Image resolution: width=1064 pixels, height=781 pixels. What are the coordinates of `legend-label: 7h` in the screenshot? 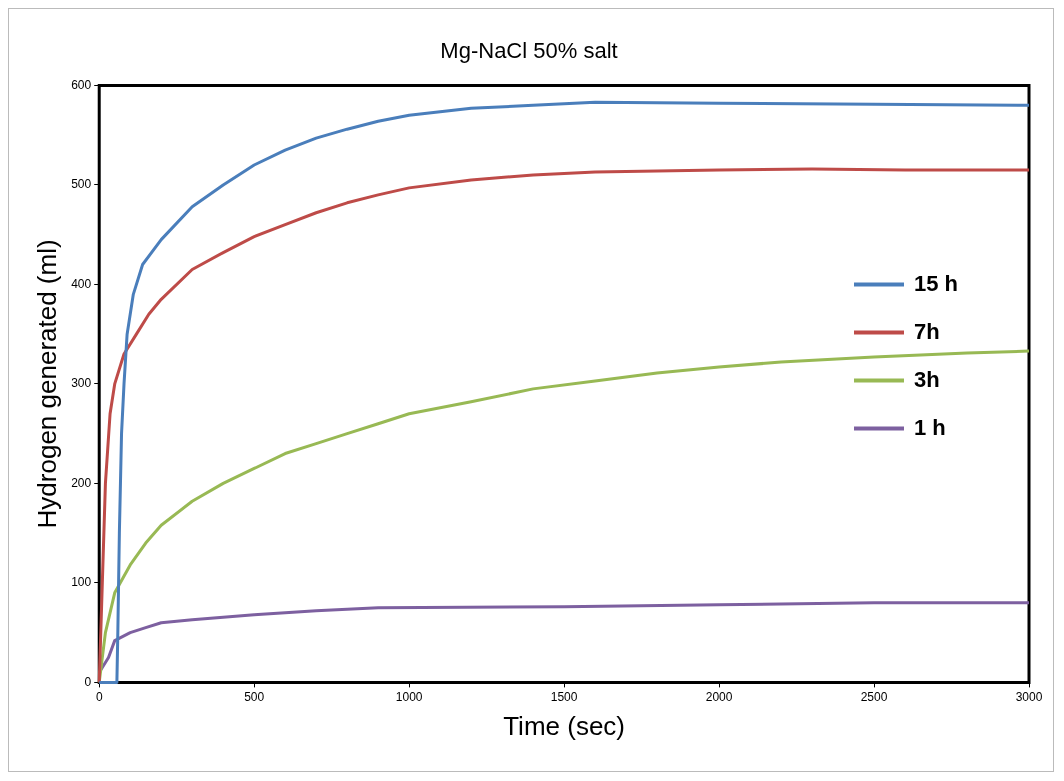 It's located at (927, 331).